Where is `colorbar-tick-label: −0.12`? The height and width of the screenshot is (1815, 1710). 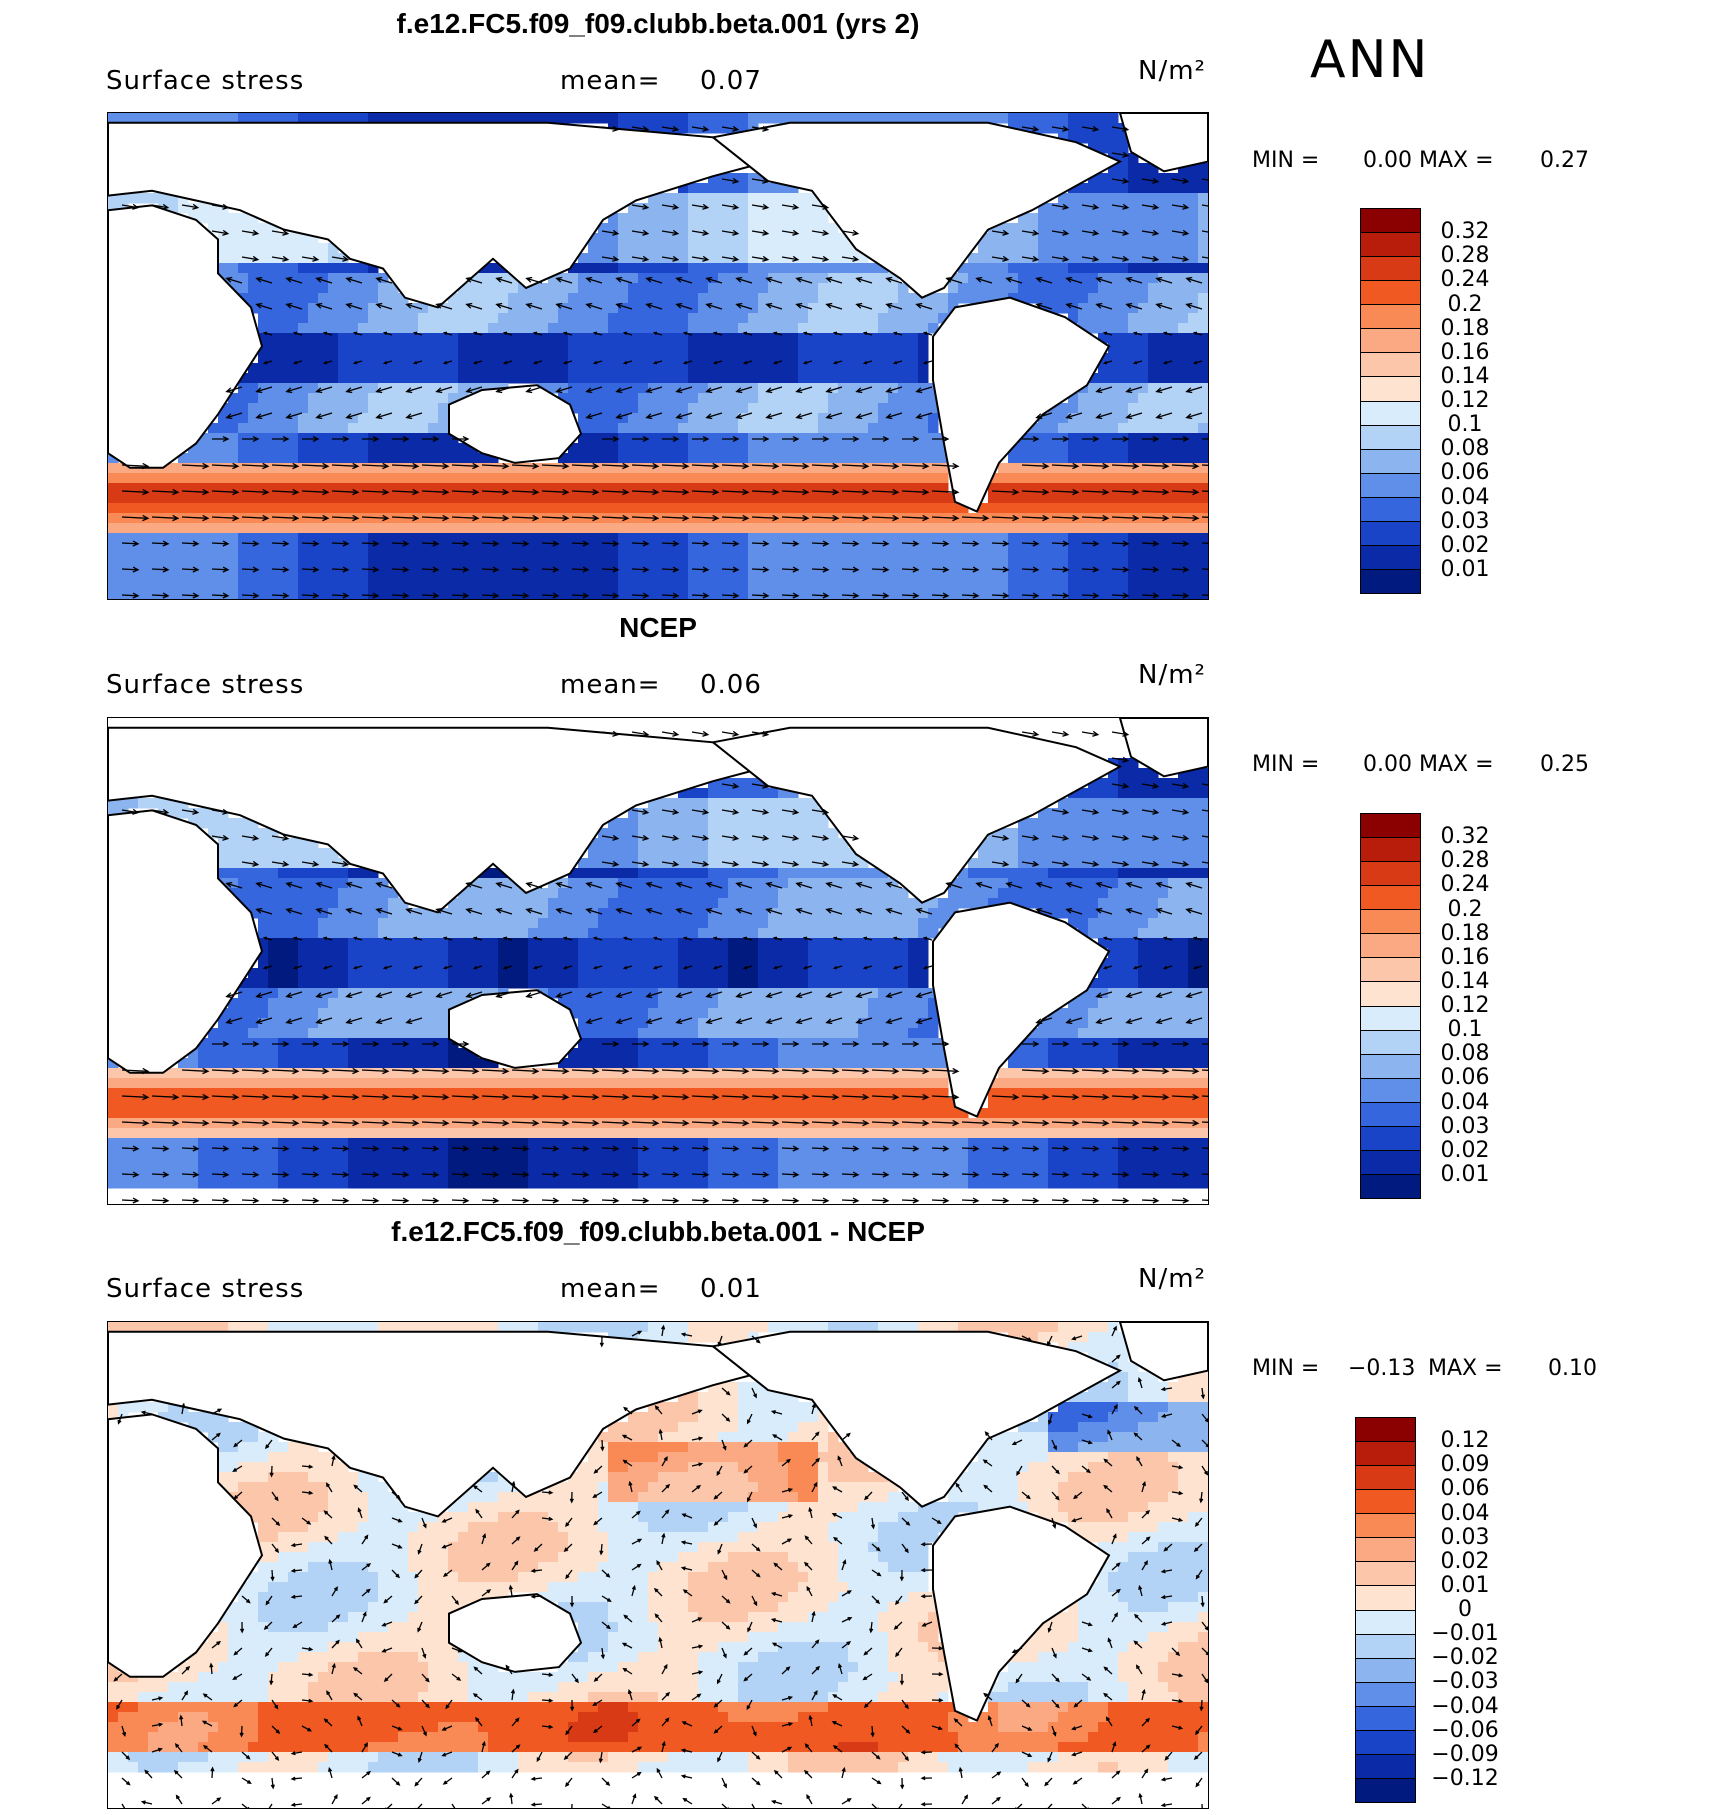
colorbar-tick-label: −0.12 is located at coordinates (1465, 1778).